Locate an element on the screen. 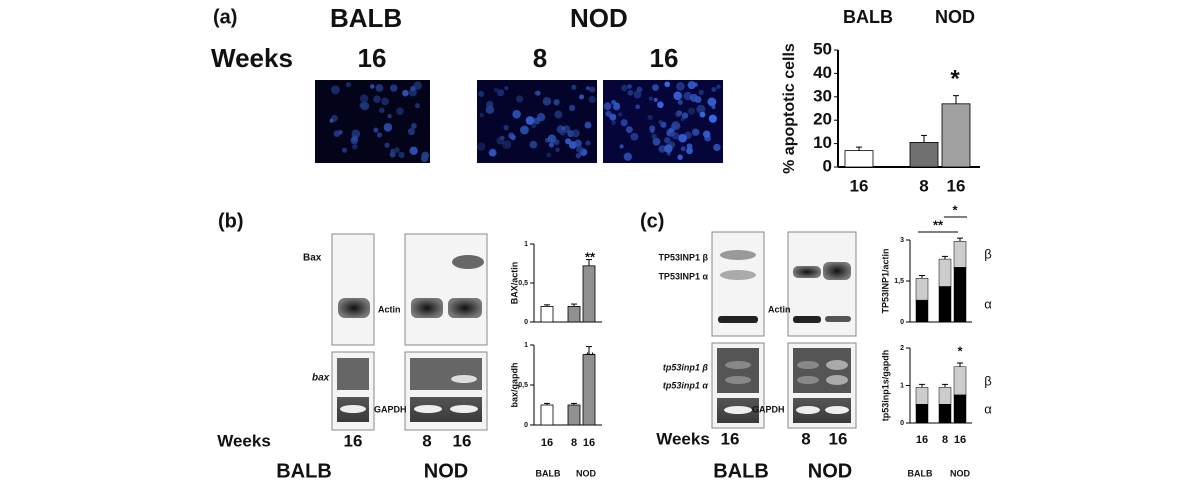 The image size is (1200, 484). blot is located at coordinates (446, 289).